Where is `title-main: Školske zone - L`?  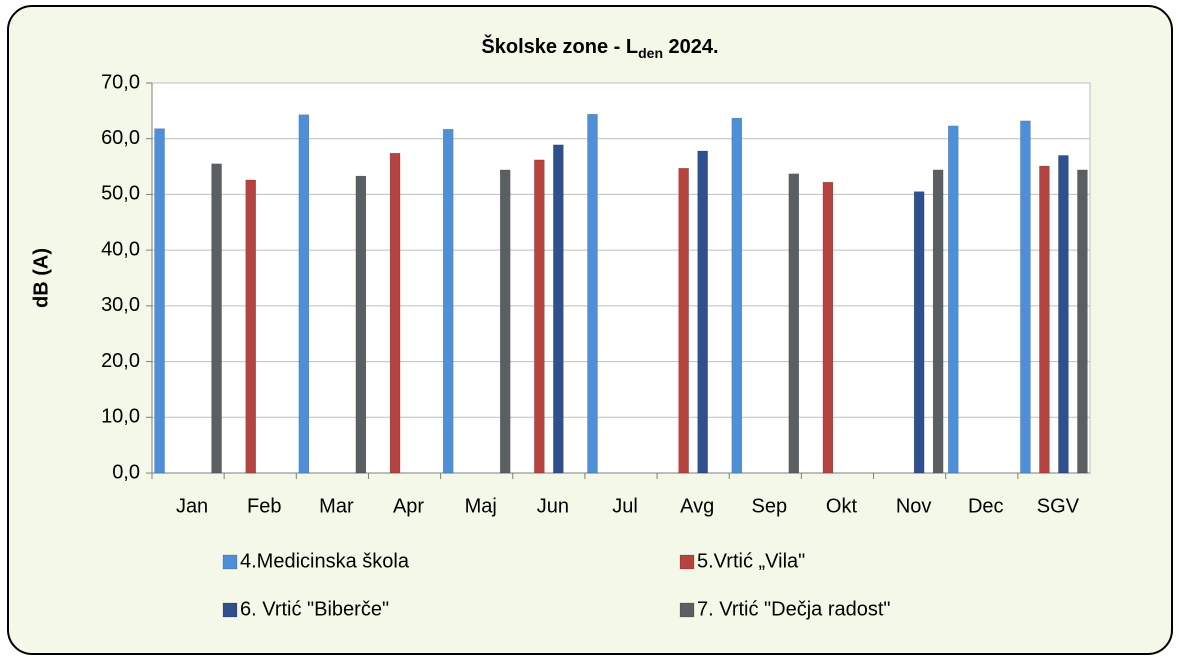 title-main: Školske zone - L is located at coordinates (559, 46).